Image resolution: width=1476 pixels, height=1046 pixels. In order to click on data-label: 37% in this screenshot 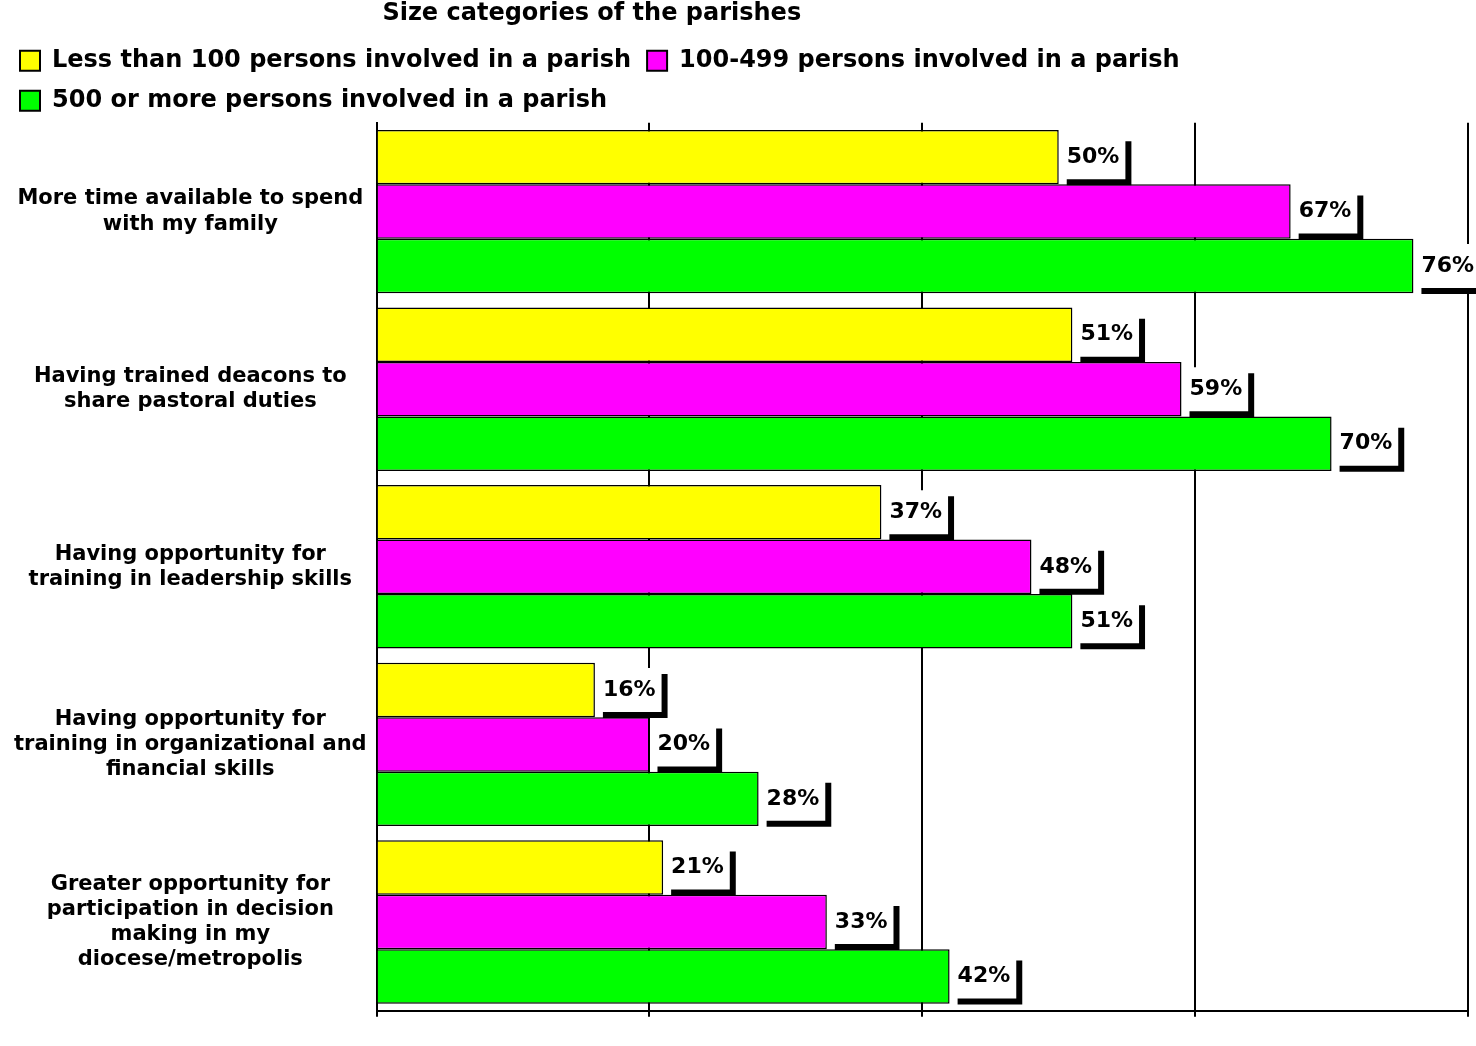, I will do `click(916, 511)`.